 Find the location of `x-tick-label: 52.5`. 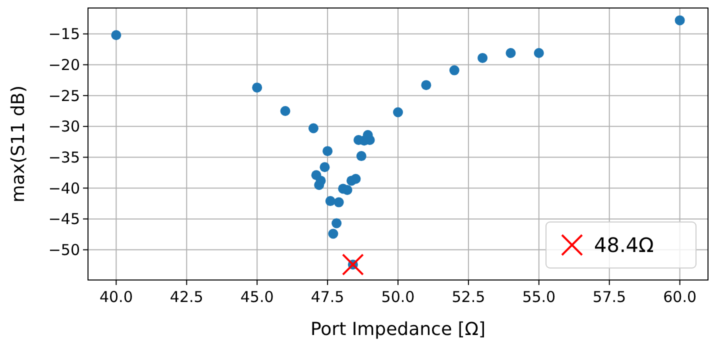

x-tick-label: 52.5 is located at coordinates (469, 297).